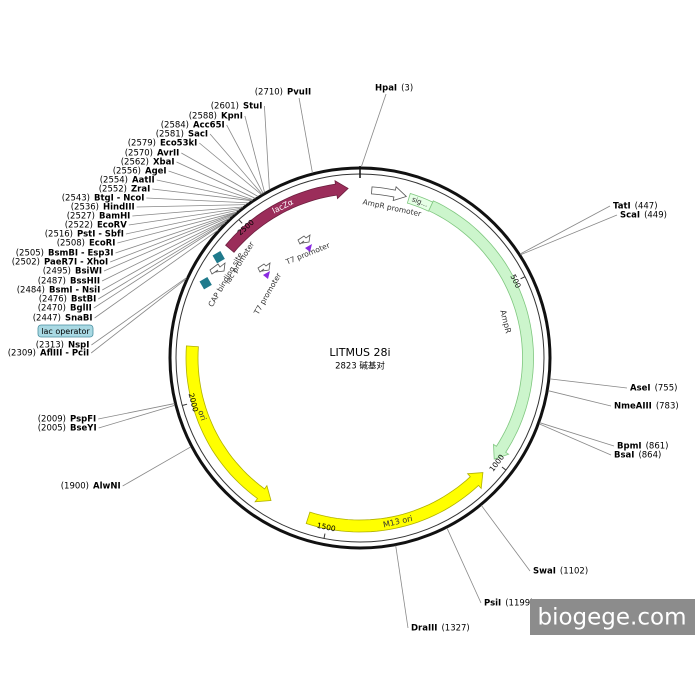 This screenshot has height=700, width=700. I want to click on site-name: PvuII, so click(299, 93).